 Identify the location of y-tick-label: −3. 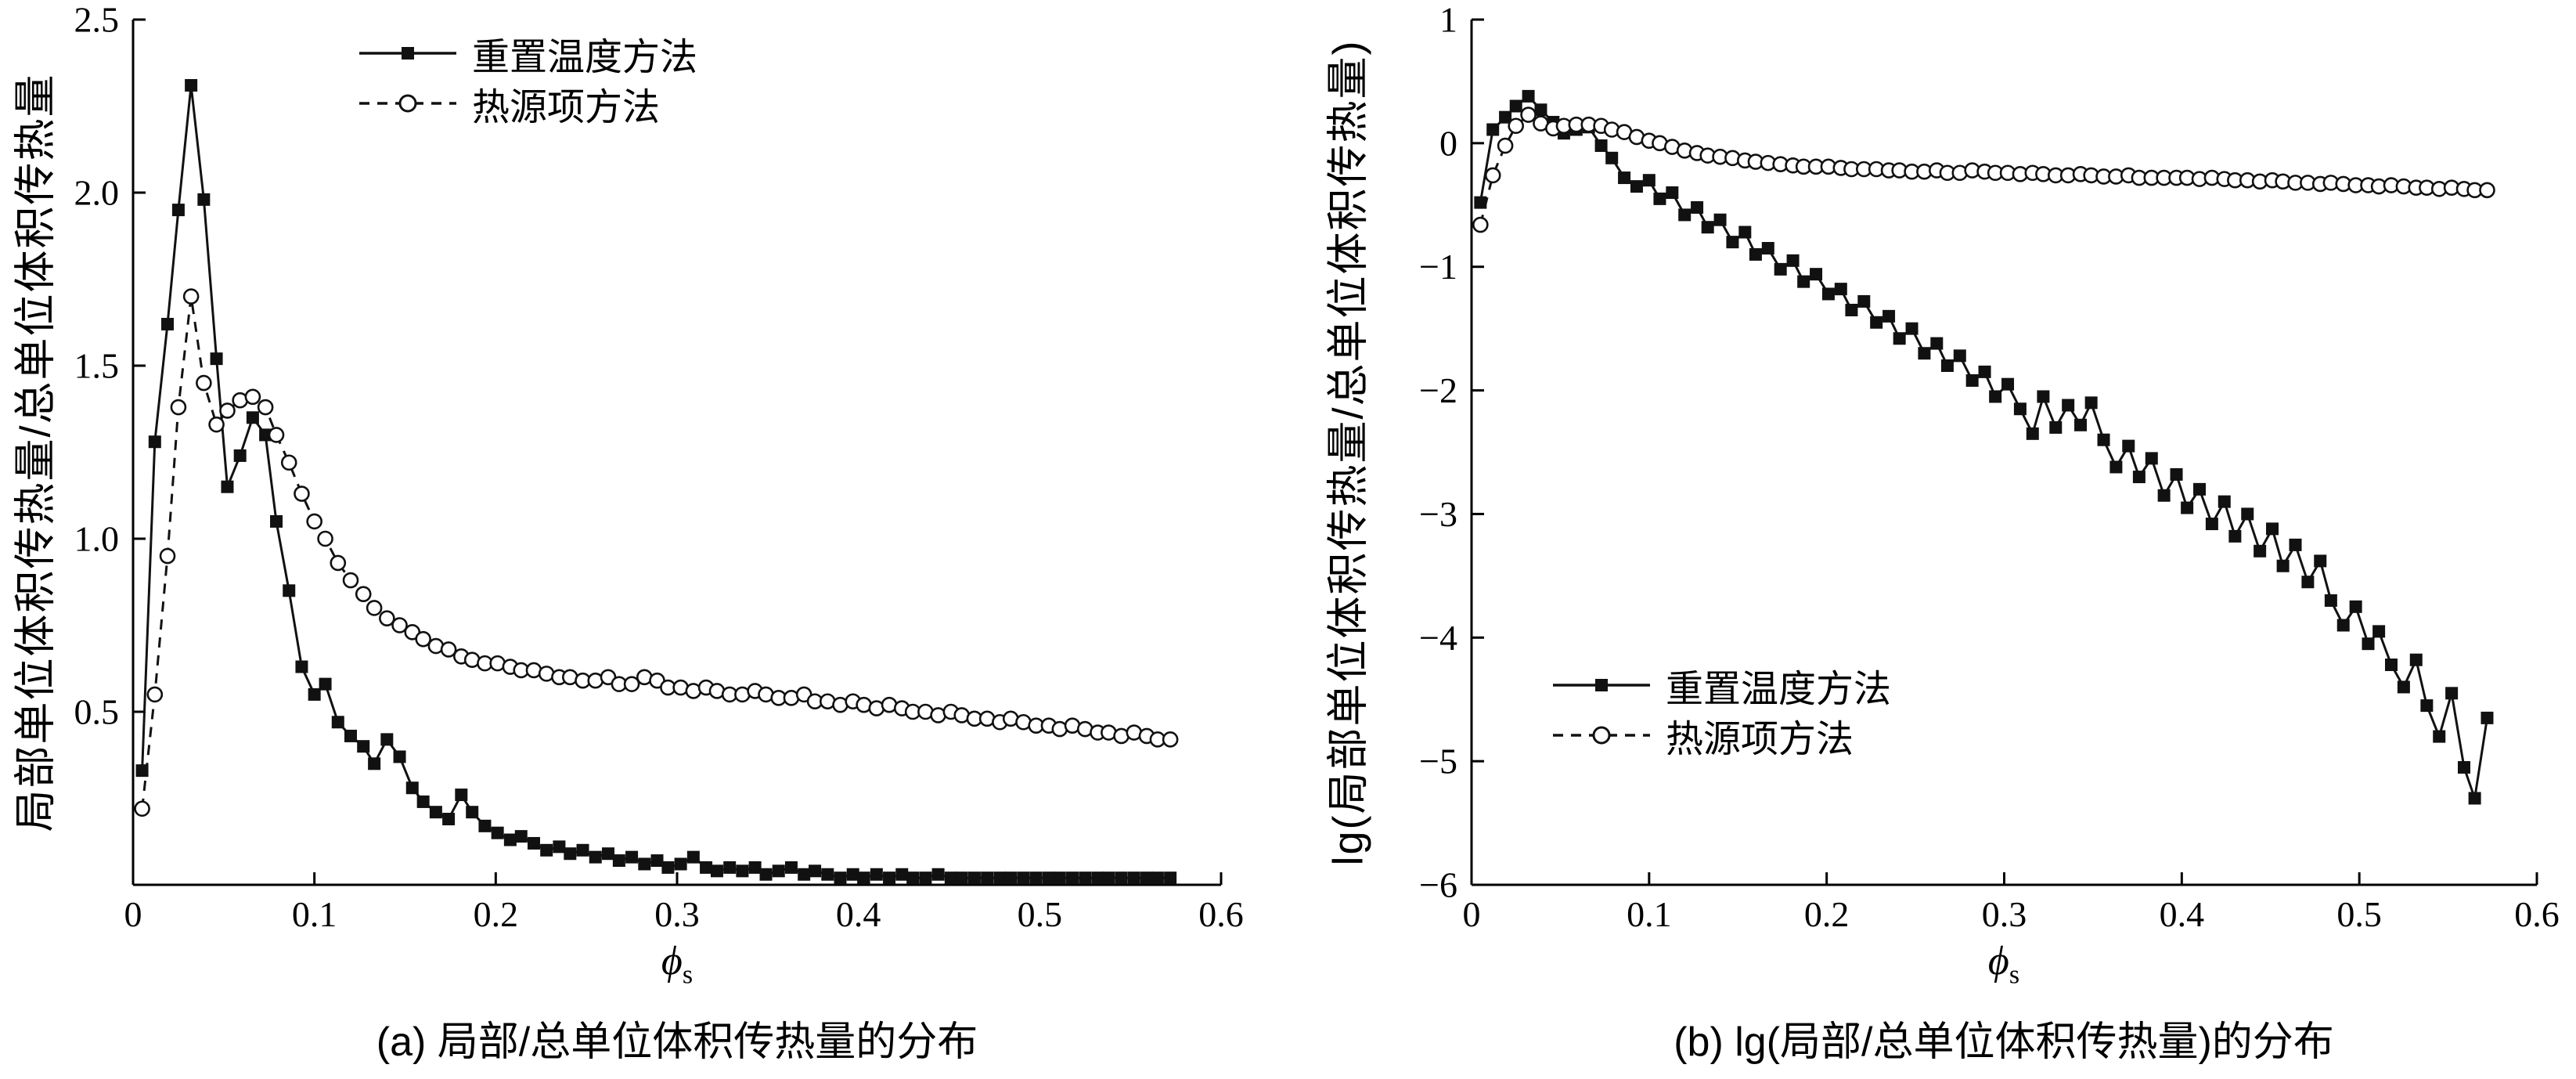
(1438, 514).